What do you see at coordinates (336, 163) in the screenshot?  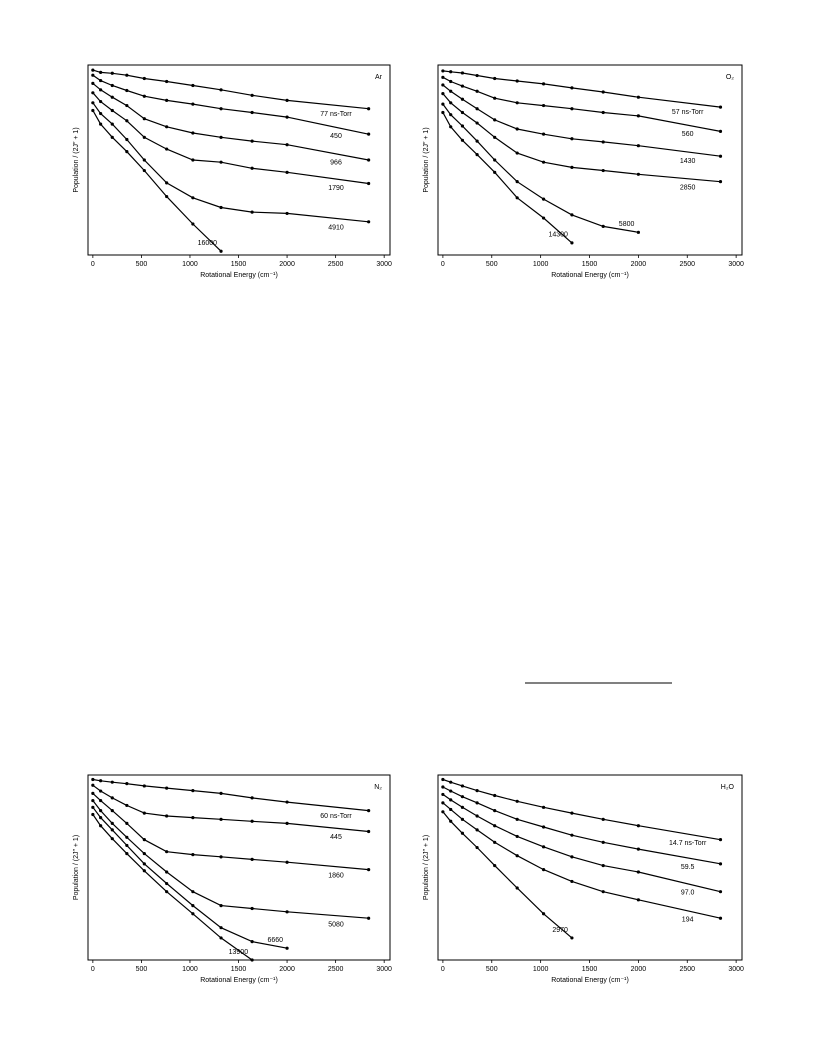 I see `series-label: 966` at bounding box center [336, 163].